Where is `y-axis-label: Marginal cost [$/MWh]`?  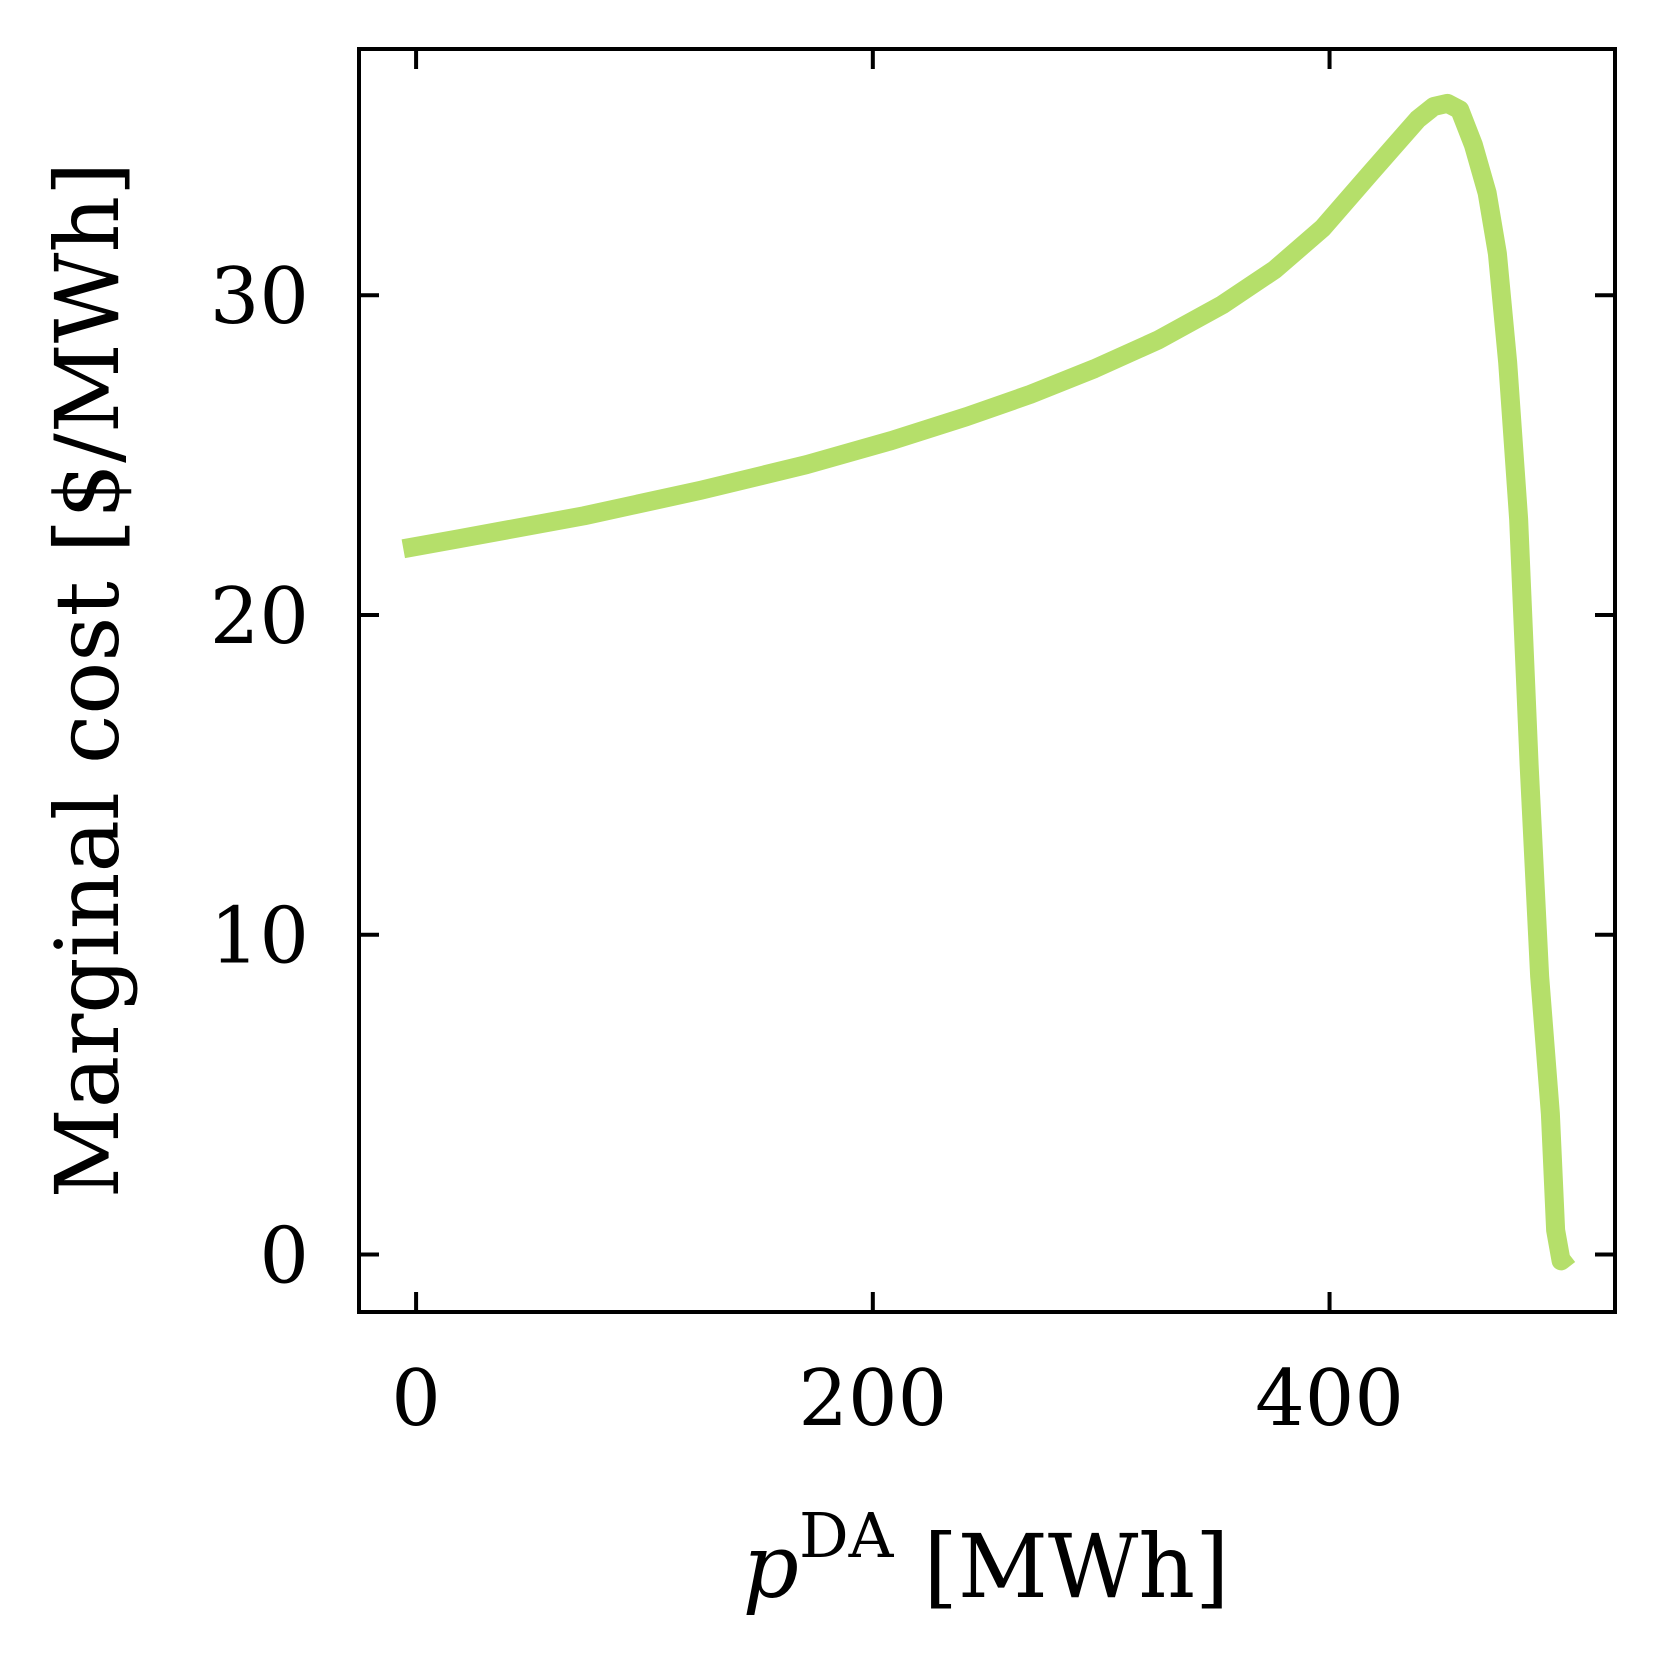 y-axis-label: Marginal cost [$/MWh] is located at coordinates (87, 680).